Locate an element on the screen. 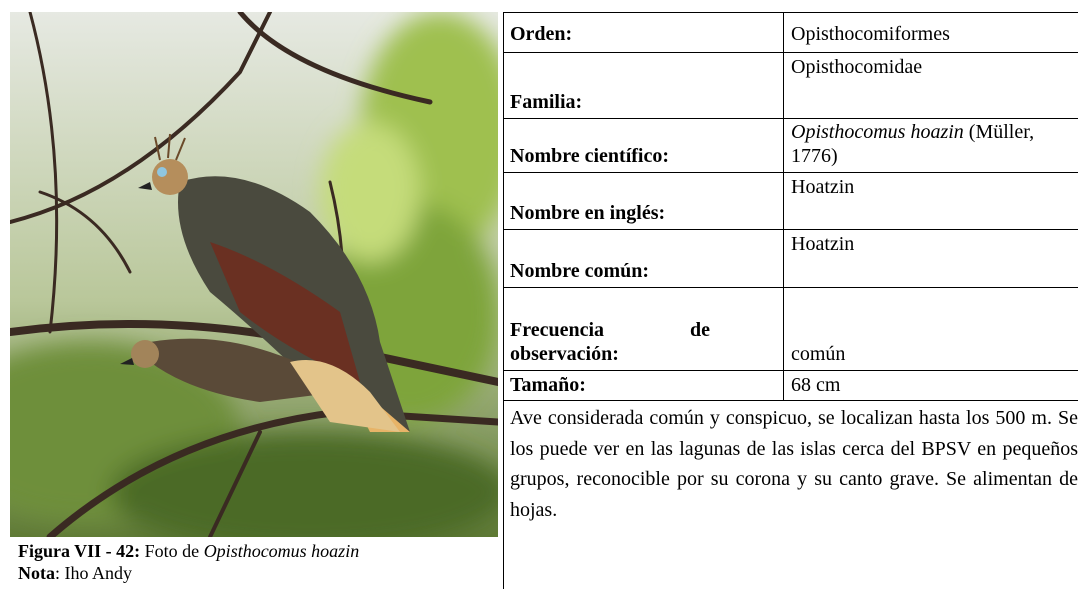 This screenshot has height=589, width=1078. caption-species: Opisthocomus hoazin is located at coordinates (281, 551).